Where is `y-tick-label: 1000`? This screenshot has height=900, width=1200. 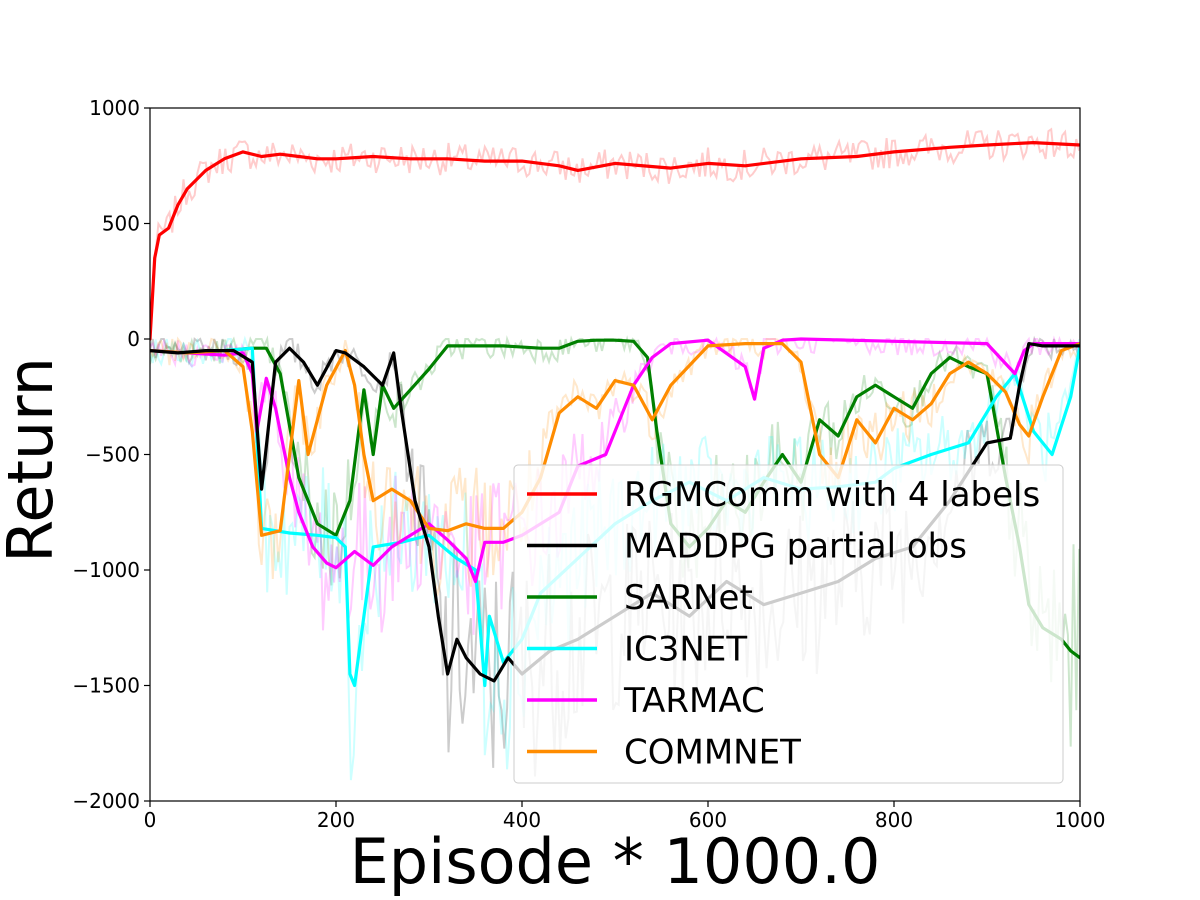
y-tick-label: 1000 is located at coordinates (114, 108).